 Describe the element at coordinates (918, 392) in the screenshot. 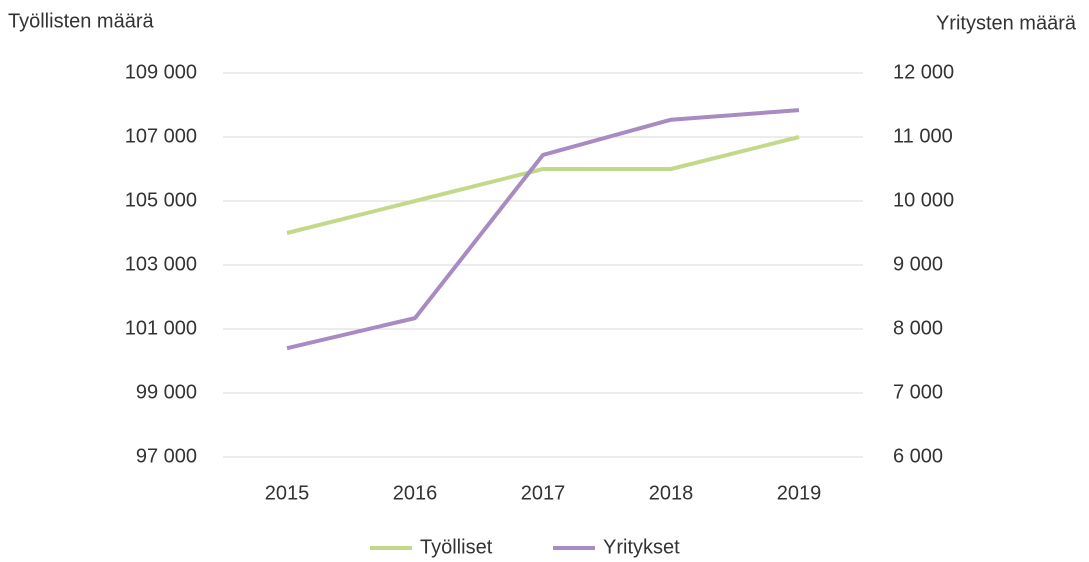

I see `y2-tick-label: 7 000` at that location.